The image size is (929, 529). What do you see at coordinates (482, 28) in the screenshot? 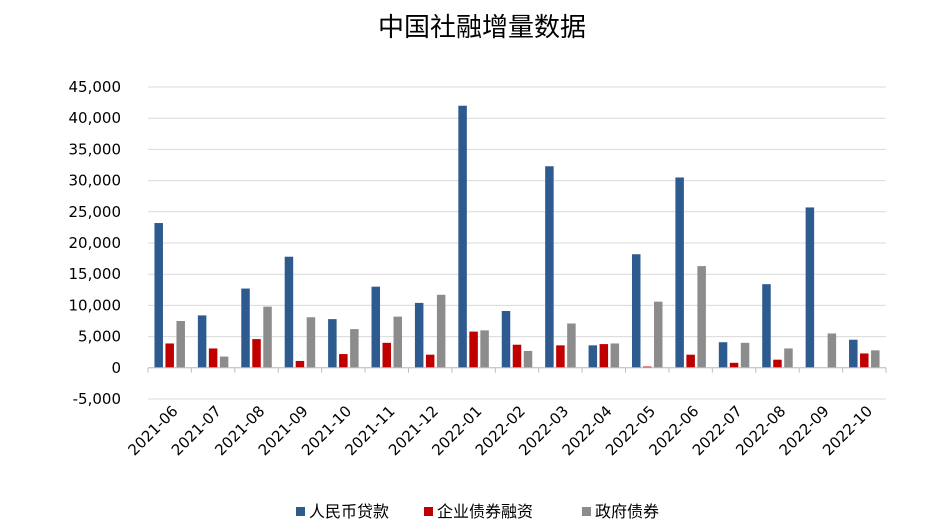
I see `chart-title: 中国社融增量数据` at bounding box center [482, 28].